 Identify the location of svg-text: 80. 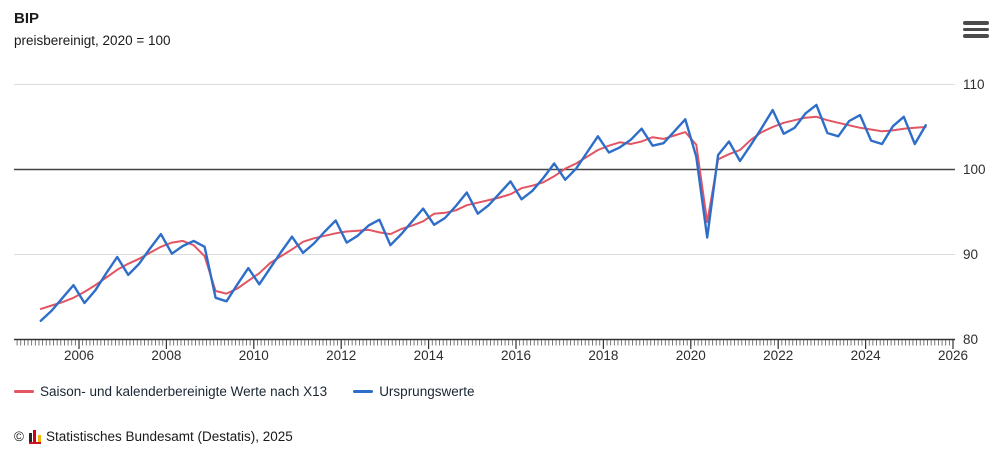
(970, 339).